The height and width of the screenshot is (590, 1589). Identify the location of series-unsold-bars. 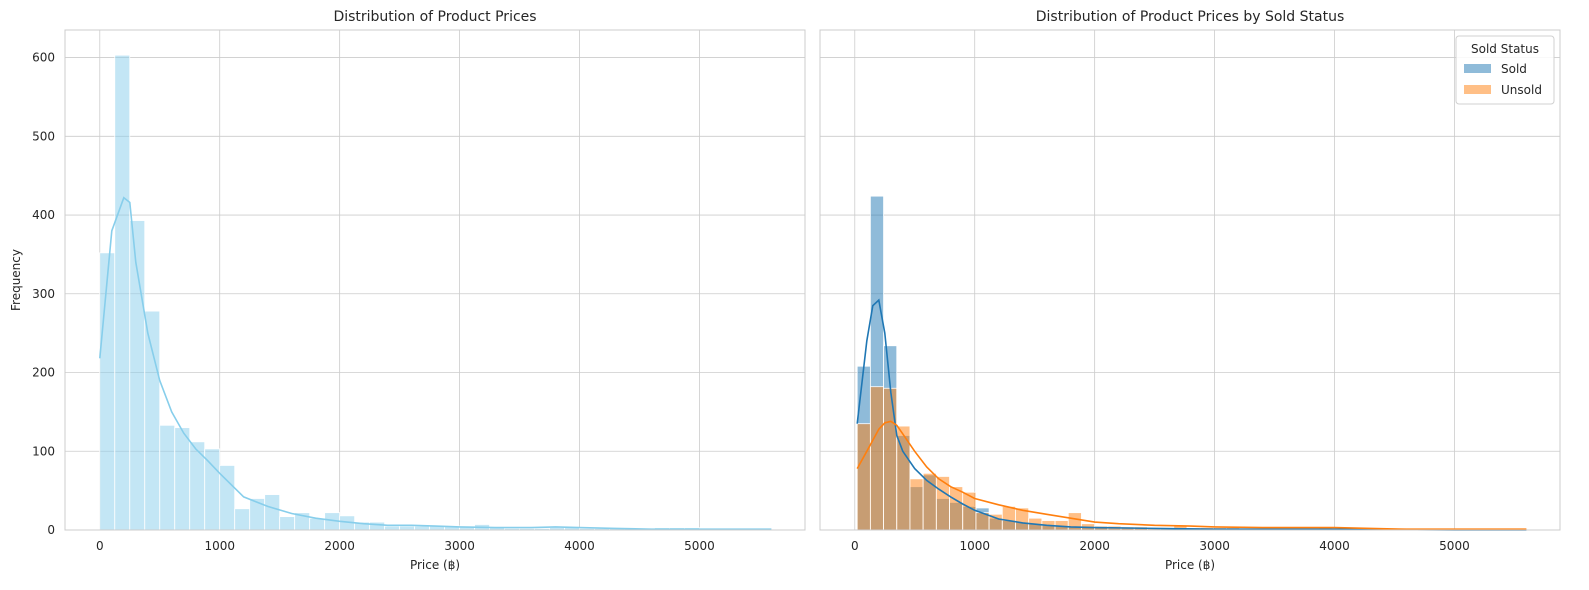
(1187, 458).